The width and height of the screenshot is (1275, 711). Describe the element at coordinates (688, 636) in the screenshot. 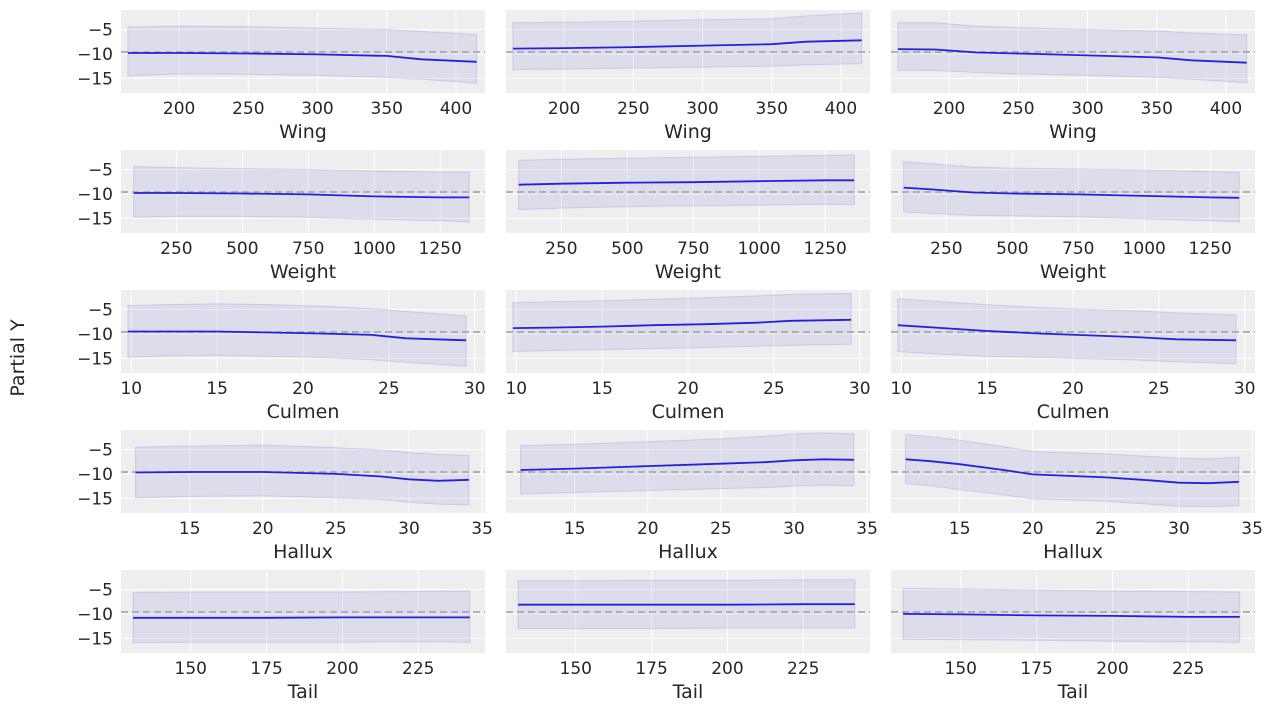

I see `panel-5-2: 150 175 200 225 Tail` at that location.